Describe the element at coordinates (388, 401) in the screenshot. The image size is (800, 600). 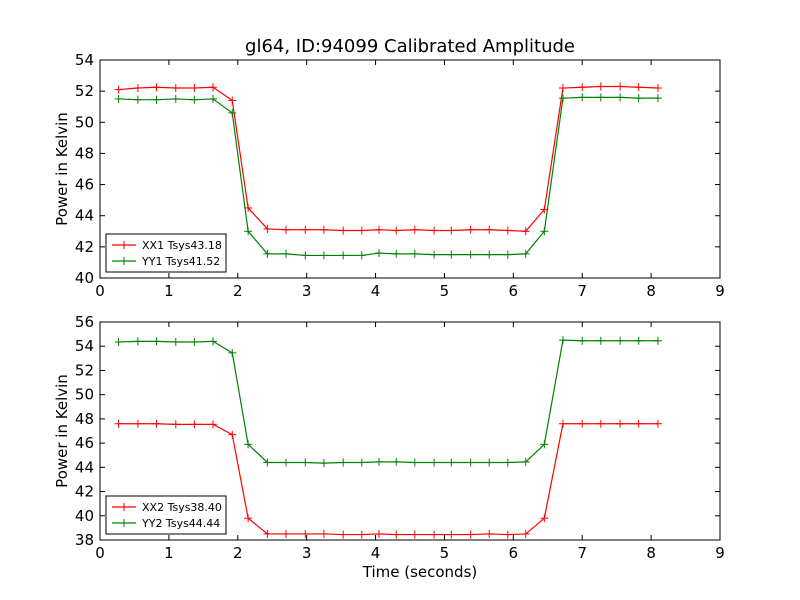
I see `series-line` at that location.